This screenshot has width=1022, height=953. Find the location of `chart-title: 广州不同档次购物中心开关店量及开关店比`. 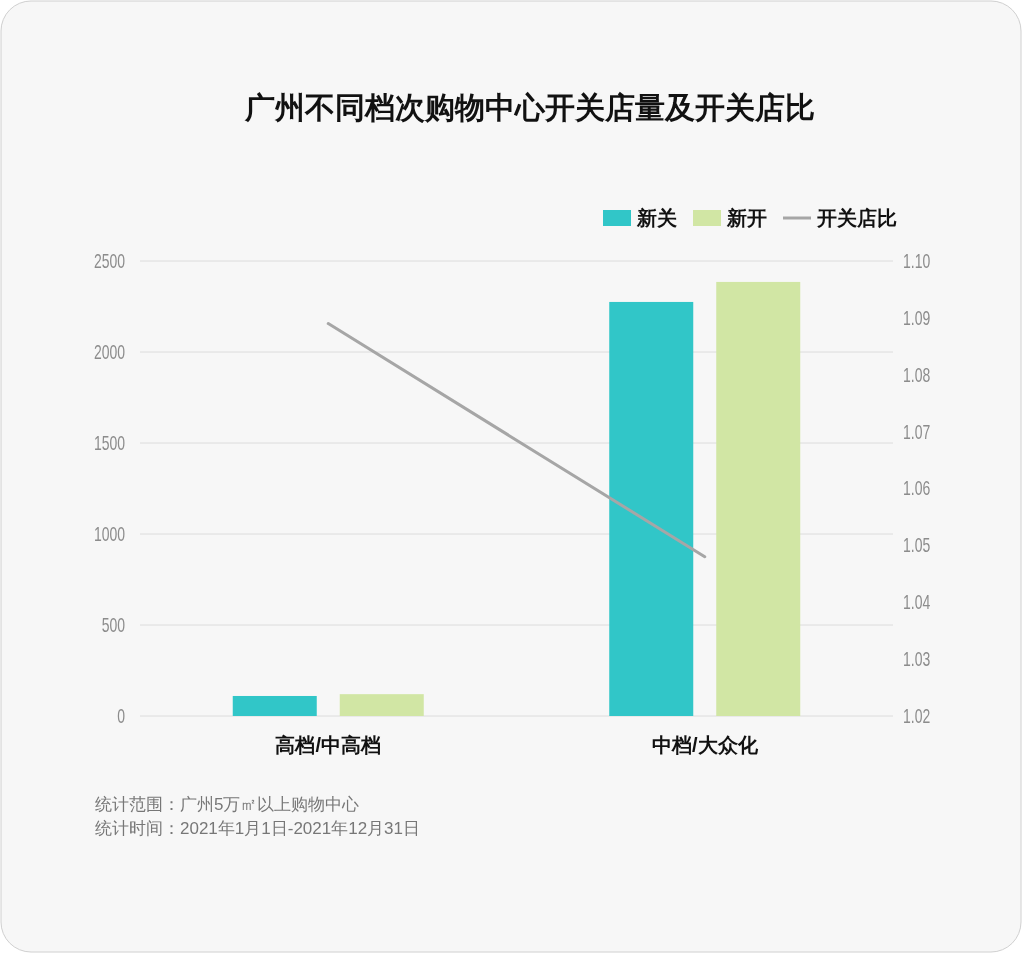

chart-title: 广州不同档次购物中心开关店量及开关店比 is located at coordinates (529, 107).